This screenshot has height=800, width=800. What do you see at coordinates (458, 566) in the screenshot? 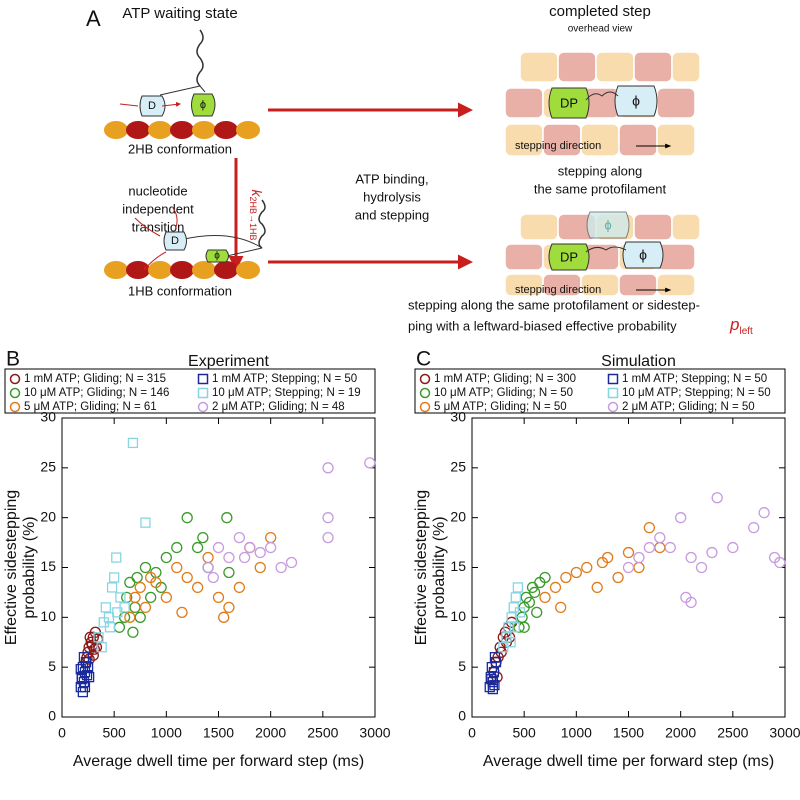
I see `y-tick-label: 15` at bounding box center [458, 566].